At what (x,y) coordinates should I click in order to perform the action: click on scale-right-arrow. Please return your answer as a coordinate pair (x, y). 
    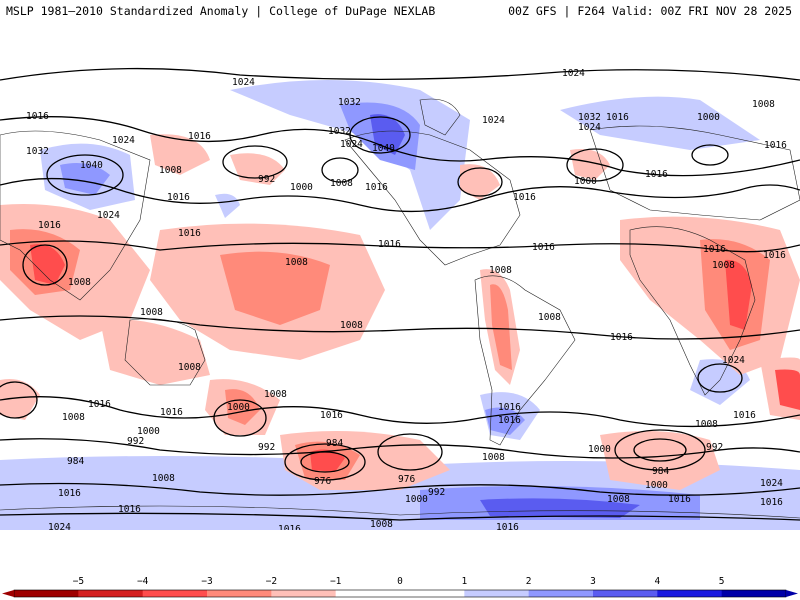
    Looking at the image, I should click on (792, 593).